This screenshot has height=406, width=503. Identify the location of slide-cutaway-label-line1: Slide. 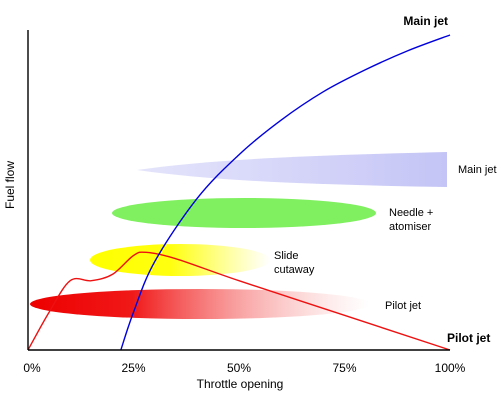
(286, 256).